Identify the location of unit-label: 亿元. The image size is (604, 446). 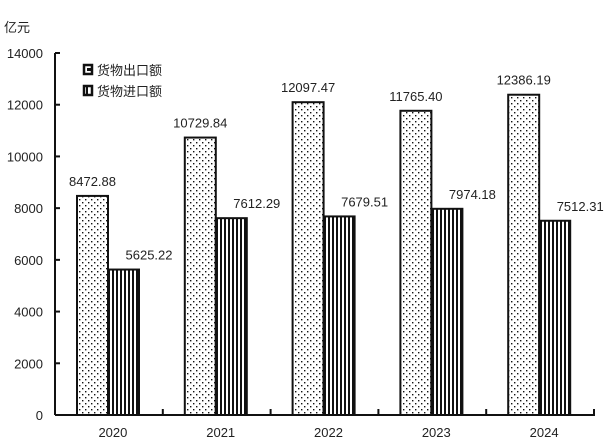
(17, 27).